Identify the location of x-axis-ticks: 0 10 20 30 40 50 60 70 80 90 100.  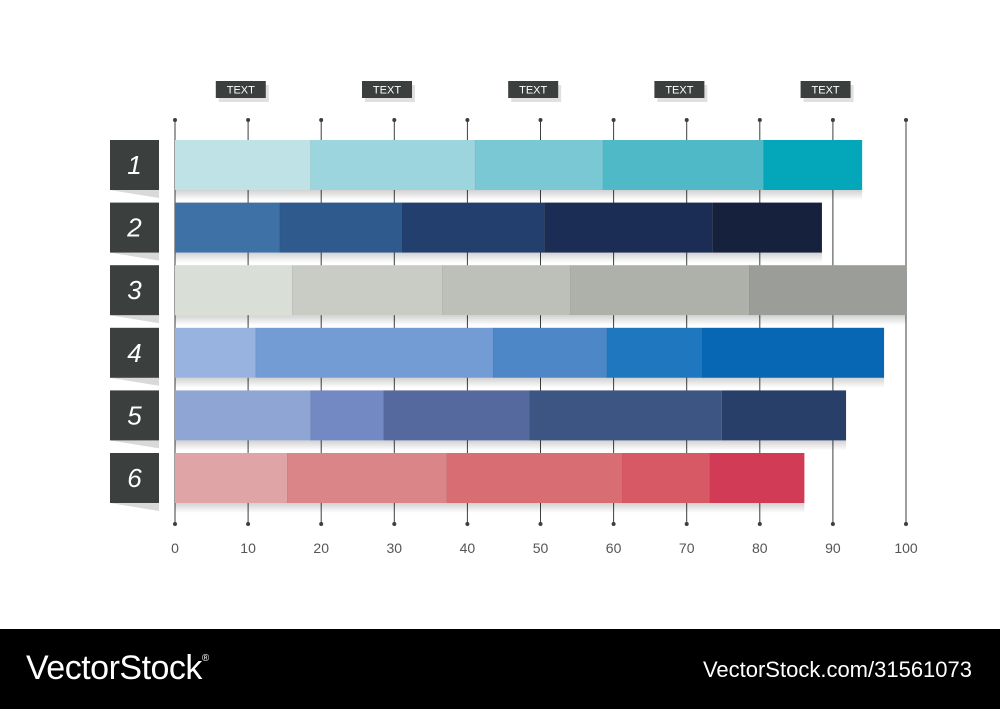
(544, 548).